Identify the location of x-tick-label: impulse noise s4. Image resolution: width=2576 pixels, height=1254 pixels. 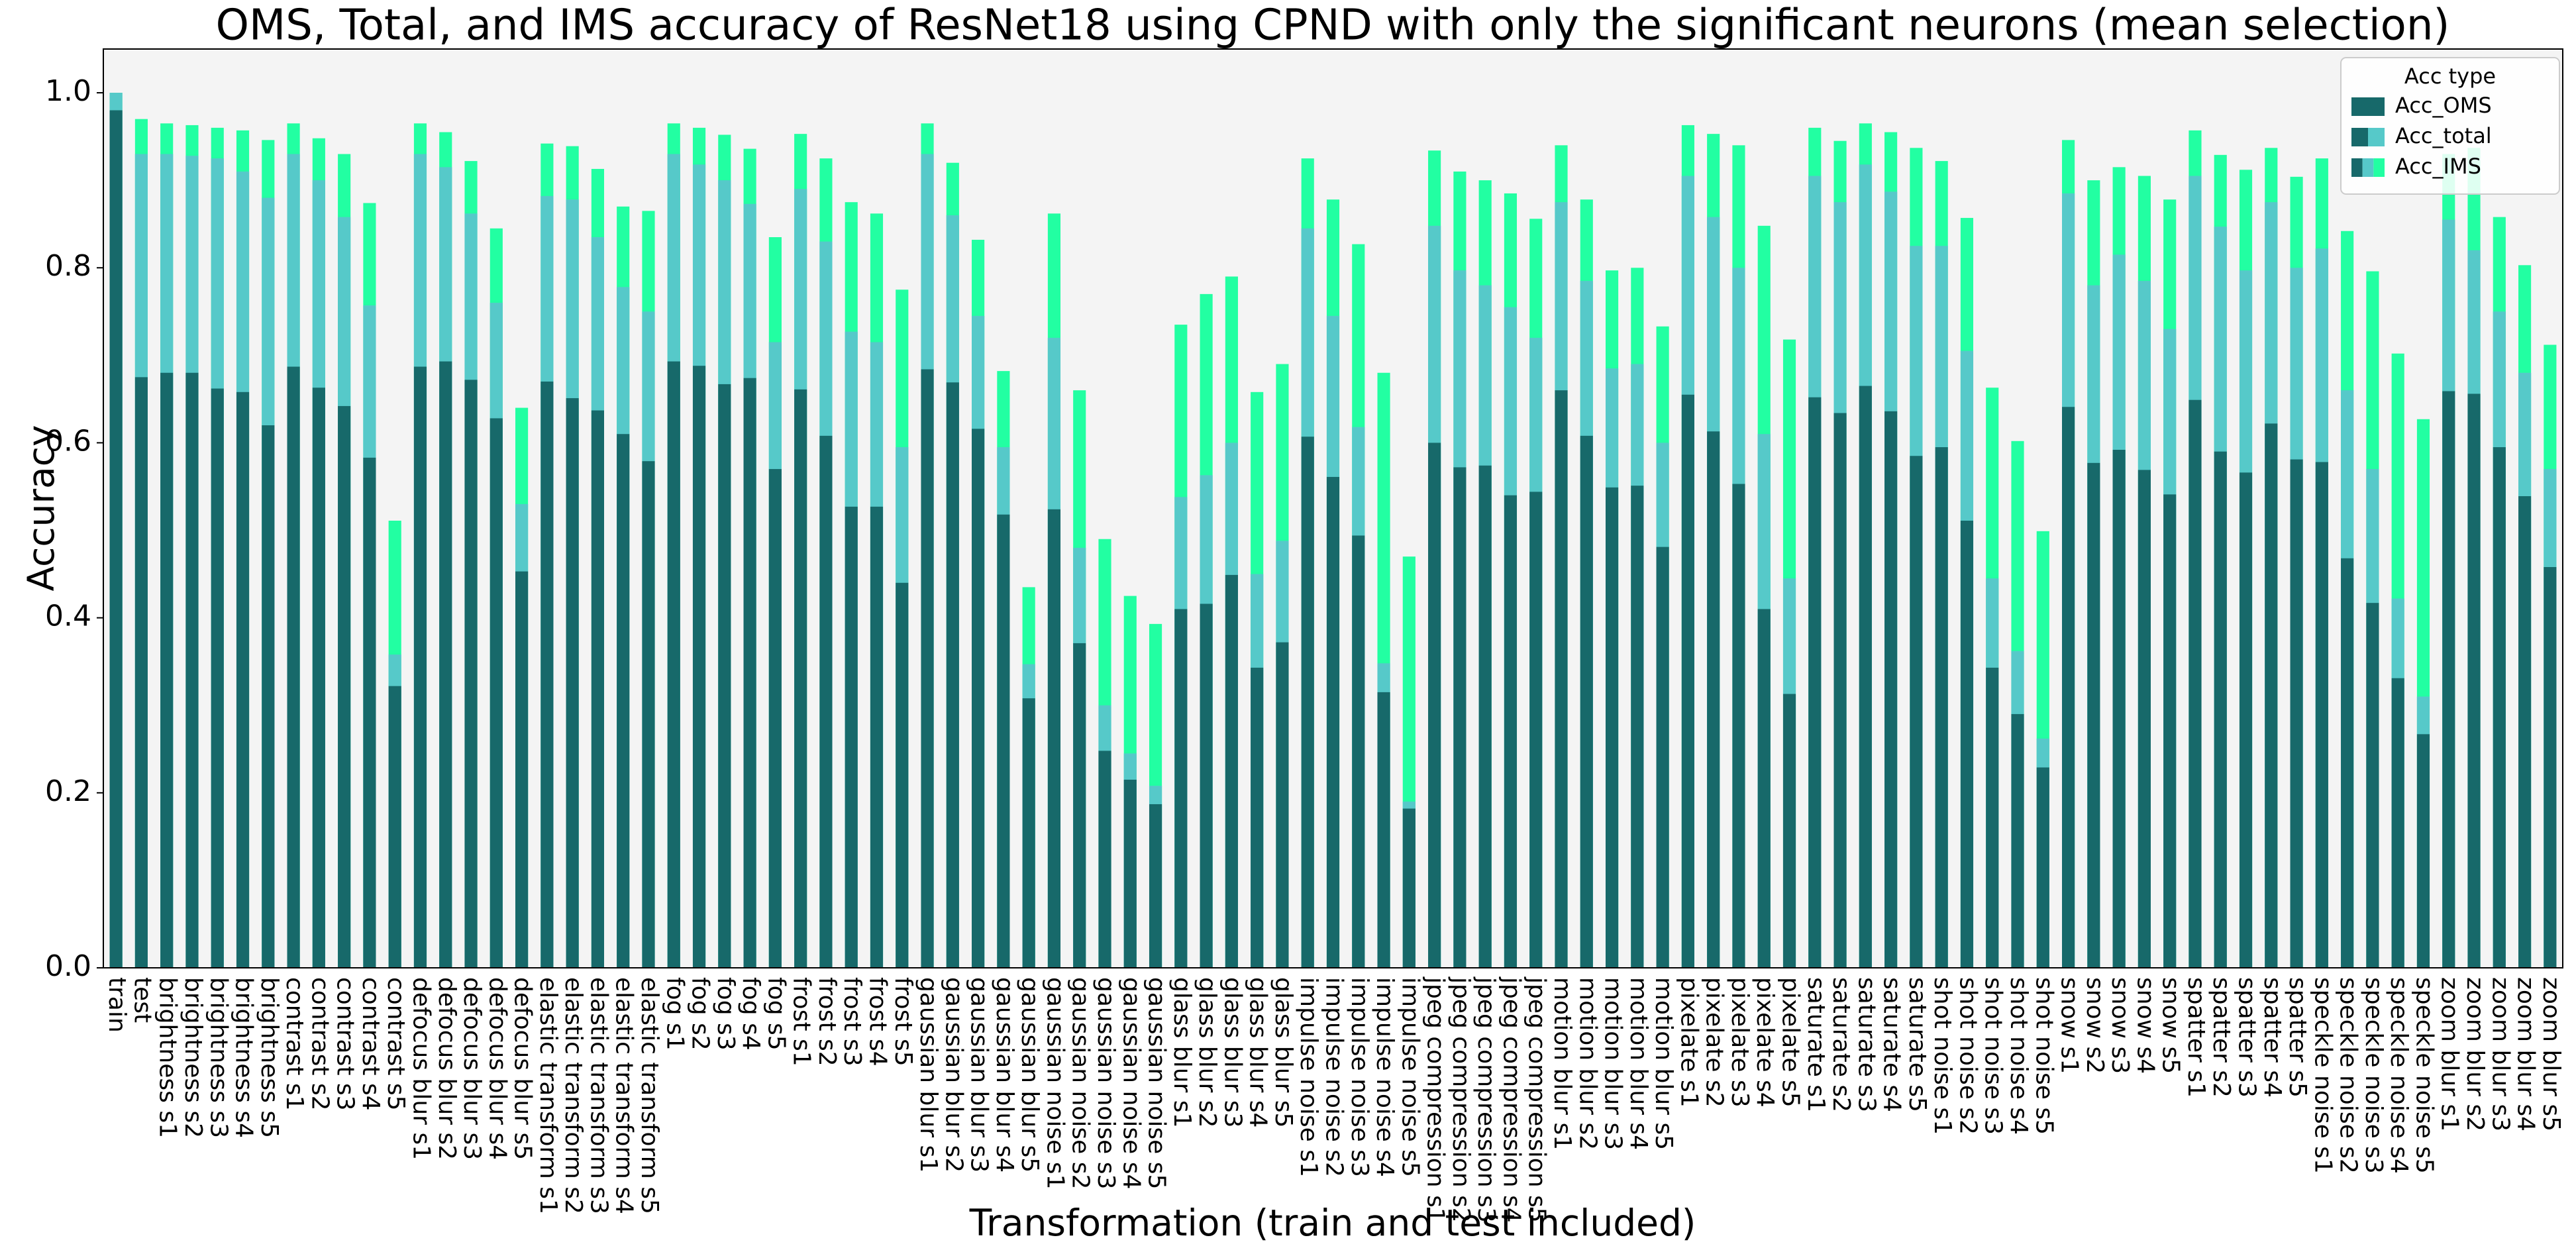
(1384, 1077).